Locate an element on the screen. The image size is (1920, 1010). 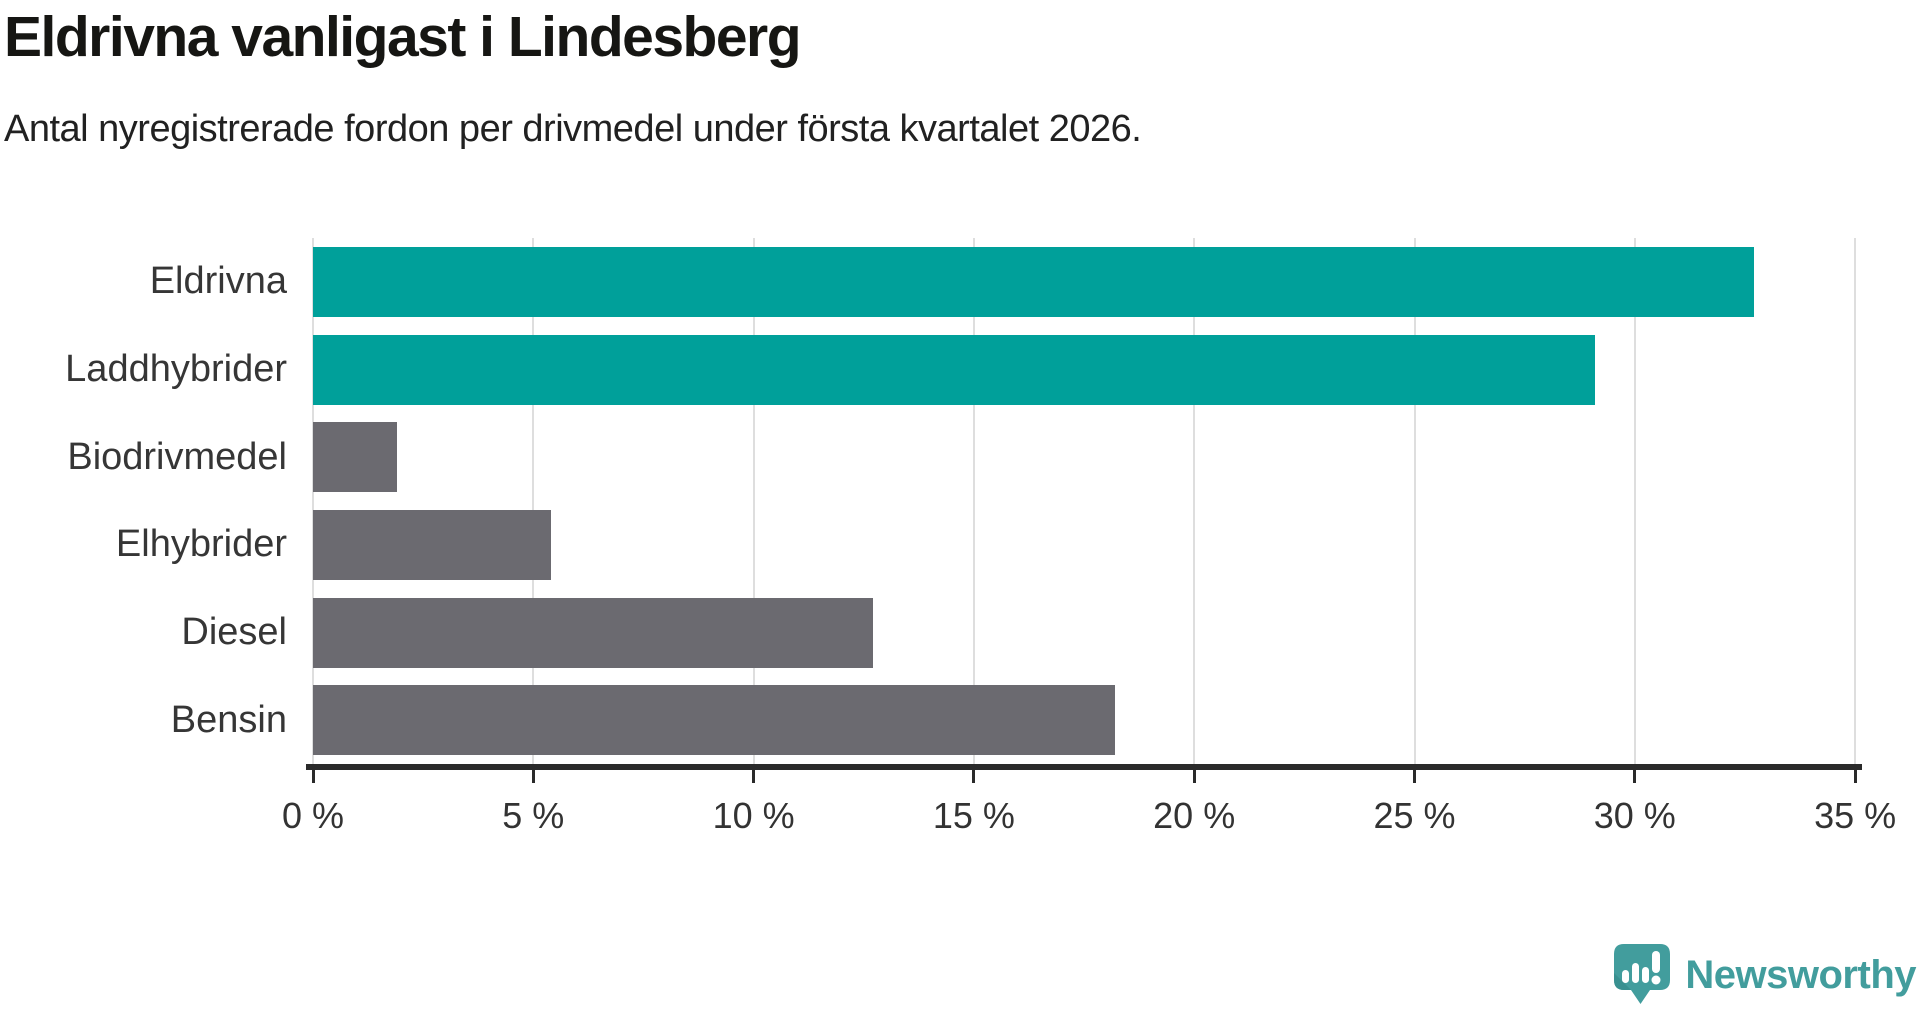
category-label: Bensin is located at coordinates (228, 719).